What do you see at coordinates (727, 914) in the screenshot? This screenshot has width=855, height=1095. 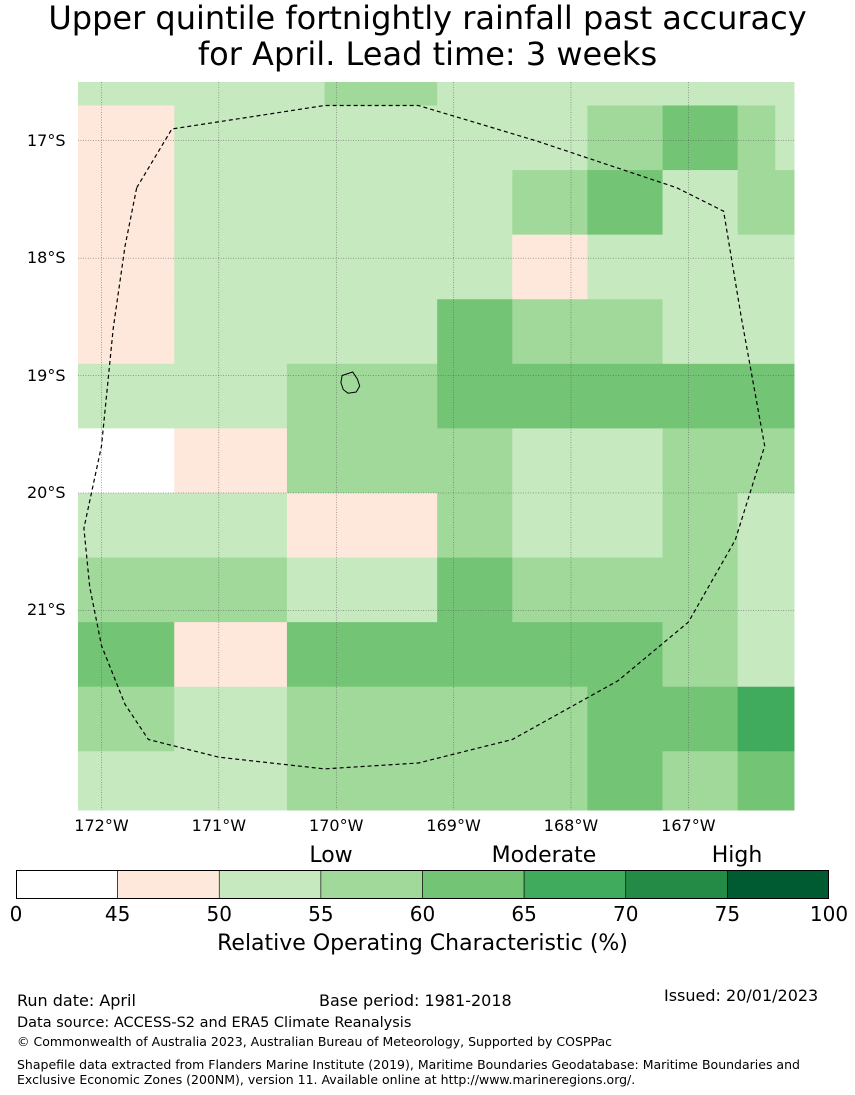 I see `colorbar-tick-label: 75` at bounding box center [727, 914].